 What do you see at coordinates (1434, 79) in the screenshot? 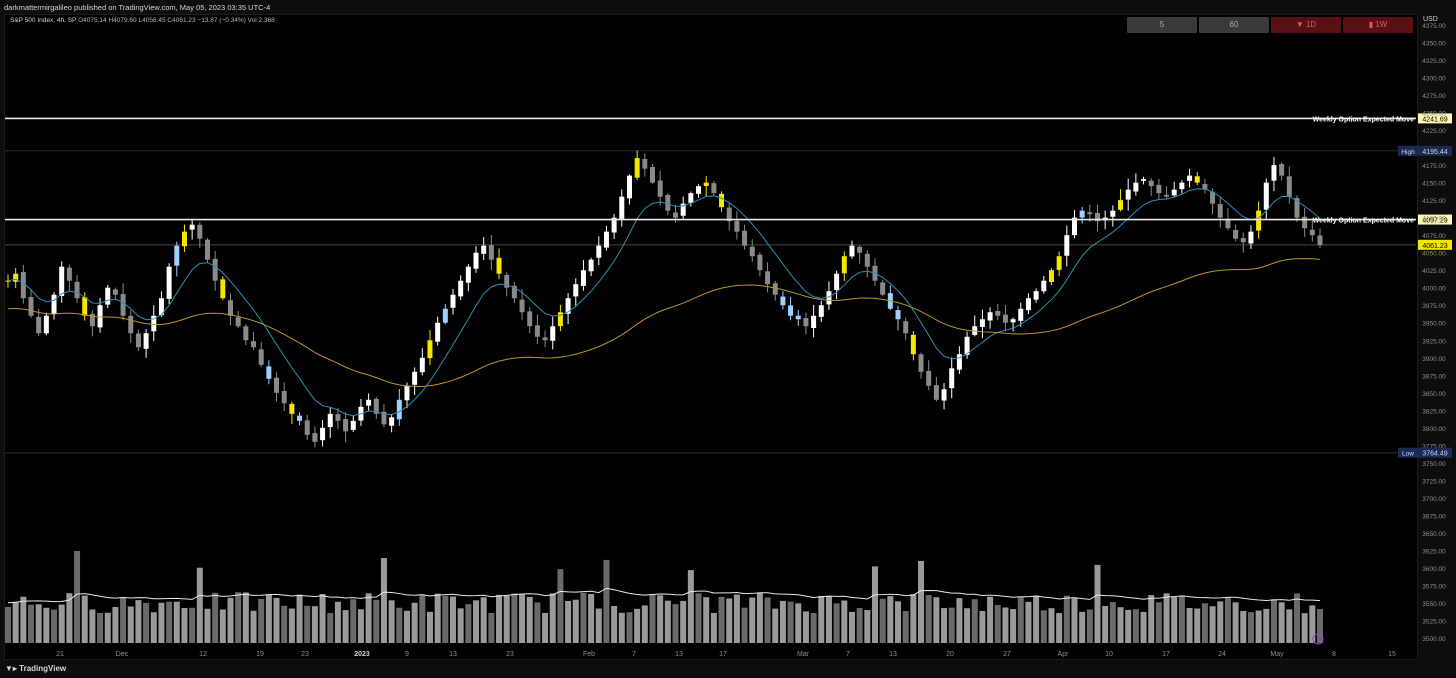
I see `y-axis-tick-label: 4300.00` at bounding box center [1434, 79].